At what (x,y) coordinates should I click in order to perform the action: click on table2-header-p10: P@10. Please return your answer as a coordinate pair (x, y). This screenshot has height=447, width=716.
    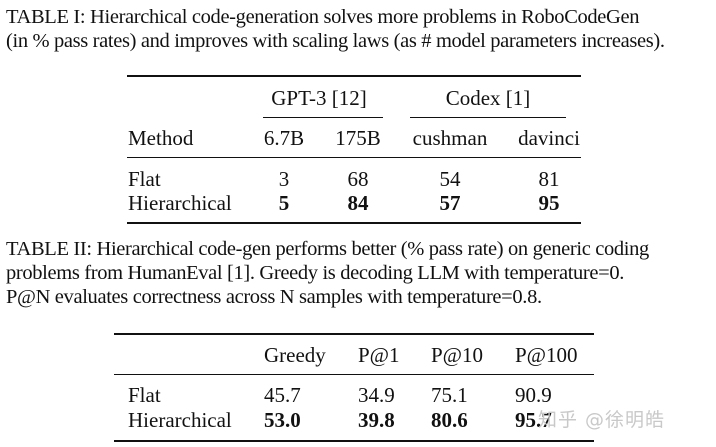
    Looking at the image, I should click on (457, 355).